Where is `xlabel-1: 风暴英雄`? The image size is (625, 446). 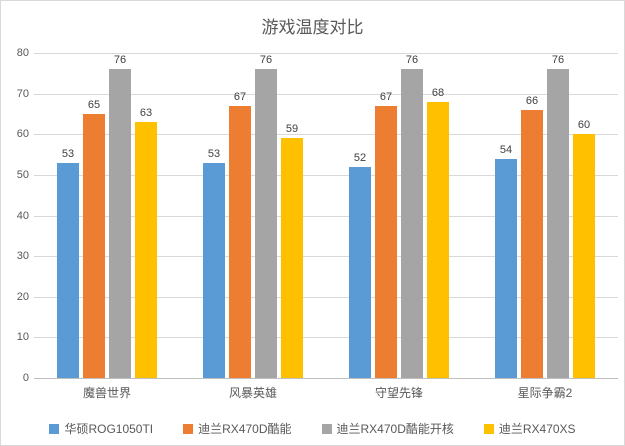 xlabel-1: 风暴英雄 is located at coordinates (252, 393).